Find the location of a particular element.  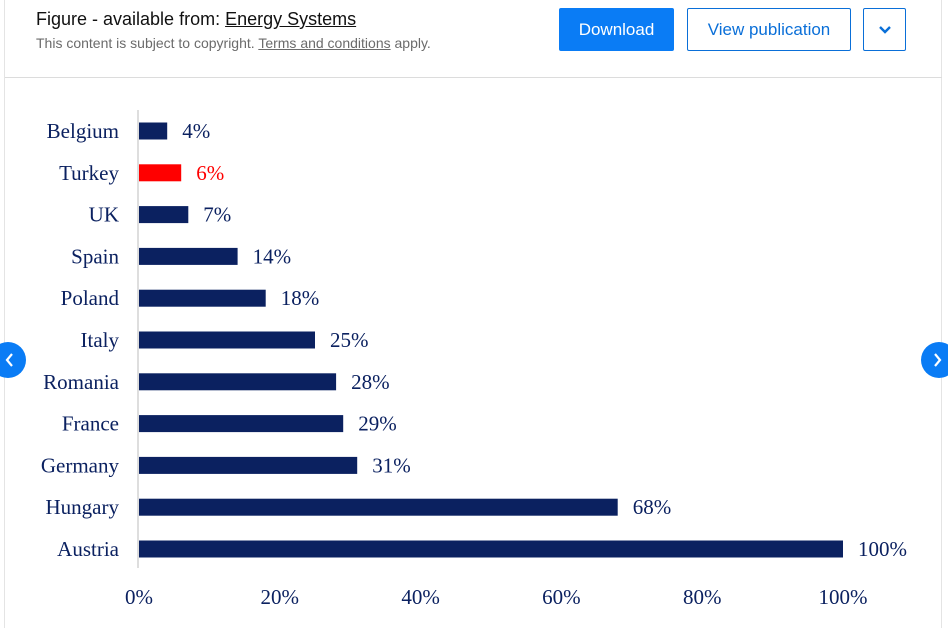

bar-poland is located at coordinates (202, 298).